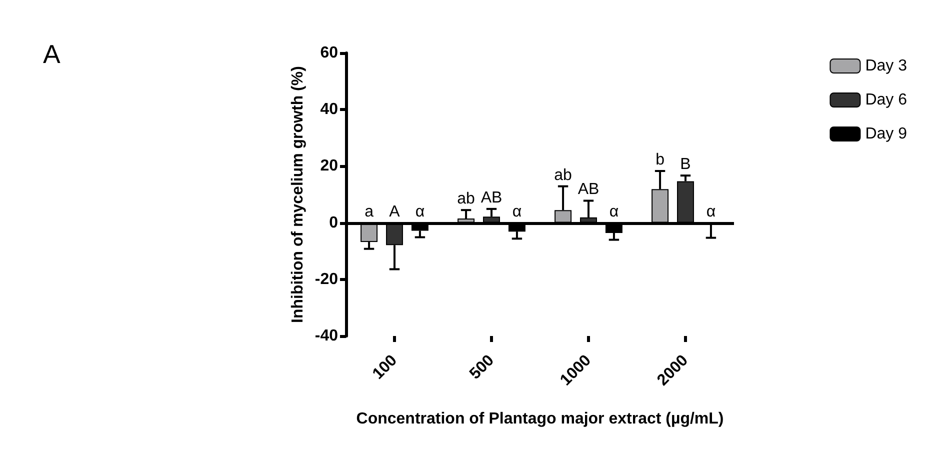  What do you see at coordinates (333, 223) in the screenshot?
I see `y-tick-label: 0` at bounding box center [333, 223].